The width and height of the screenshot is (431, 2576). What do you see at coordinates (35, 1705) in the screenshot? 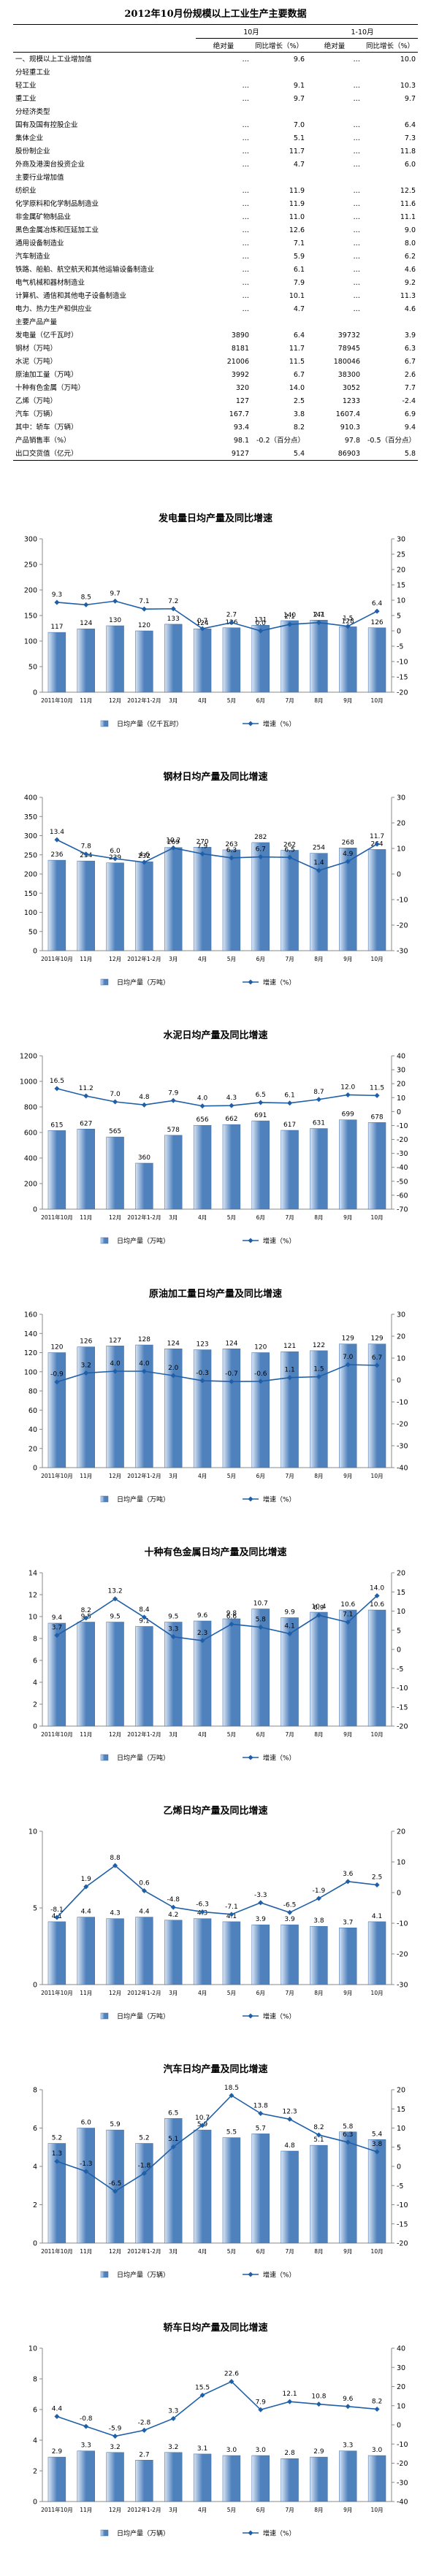
I see `y-tick-label: 2` at bounding box center [35, 1705].